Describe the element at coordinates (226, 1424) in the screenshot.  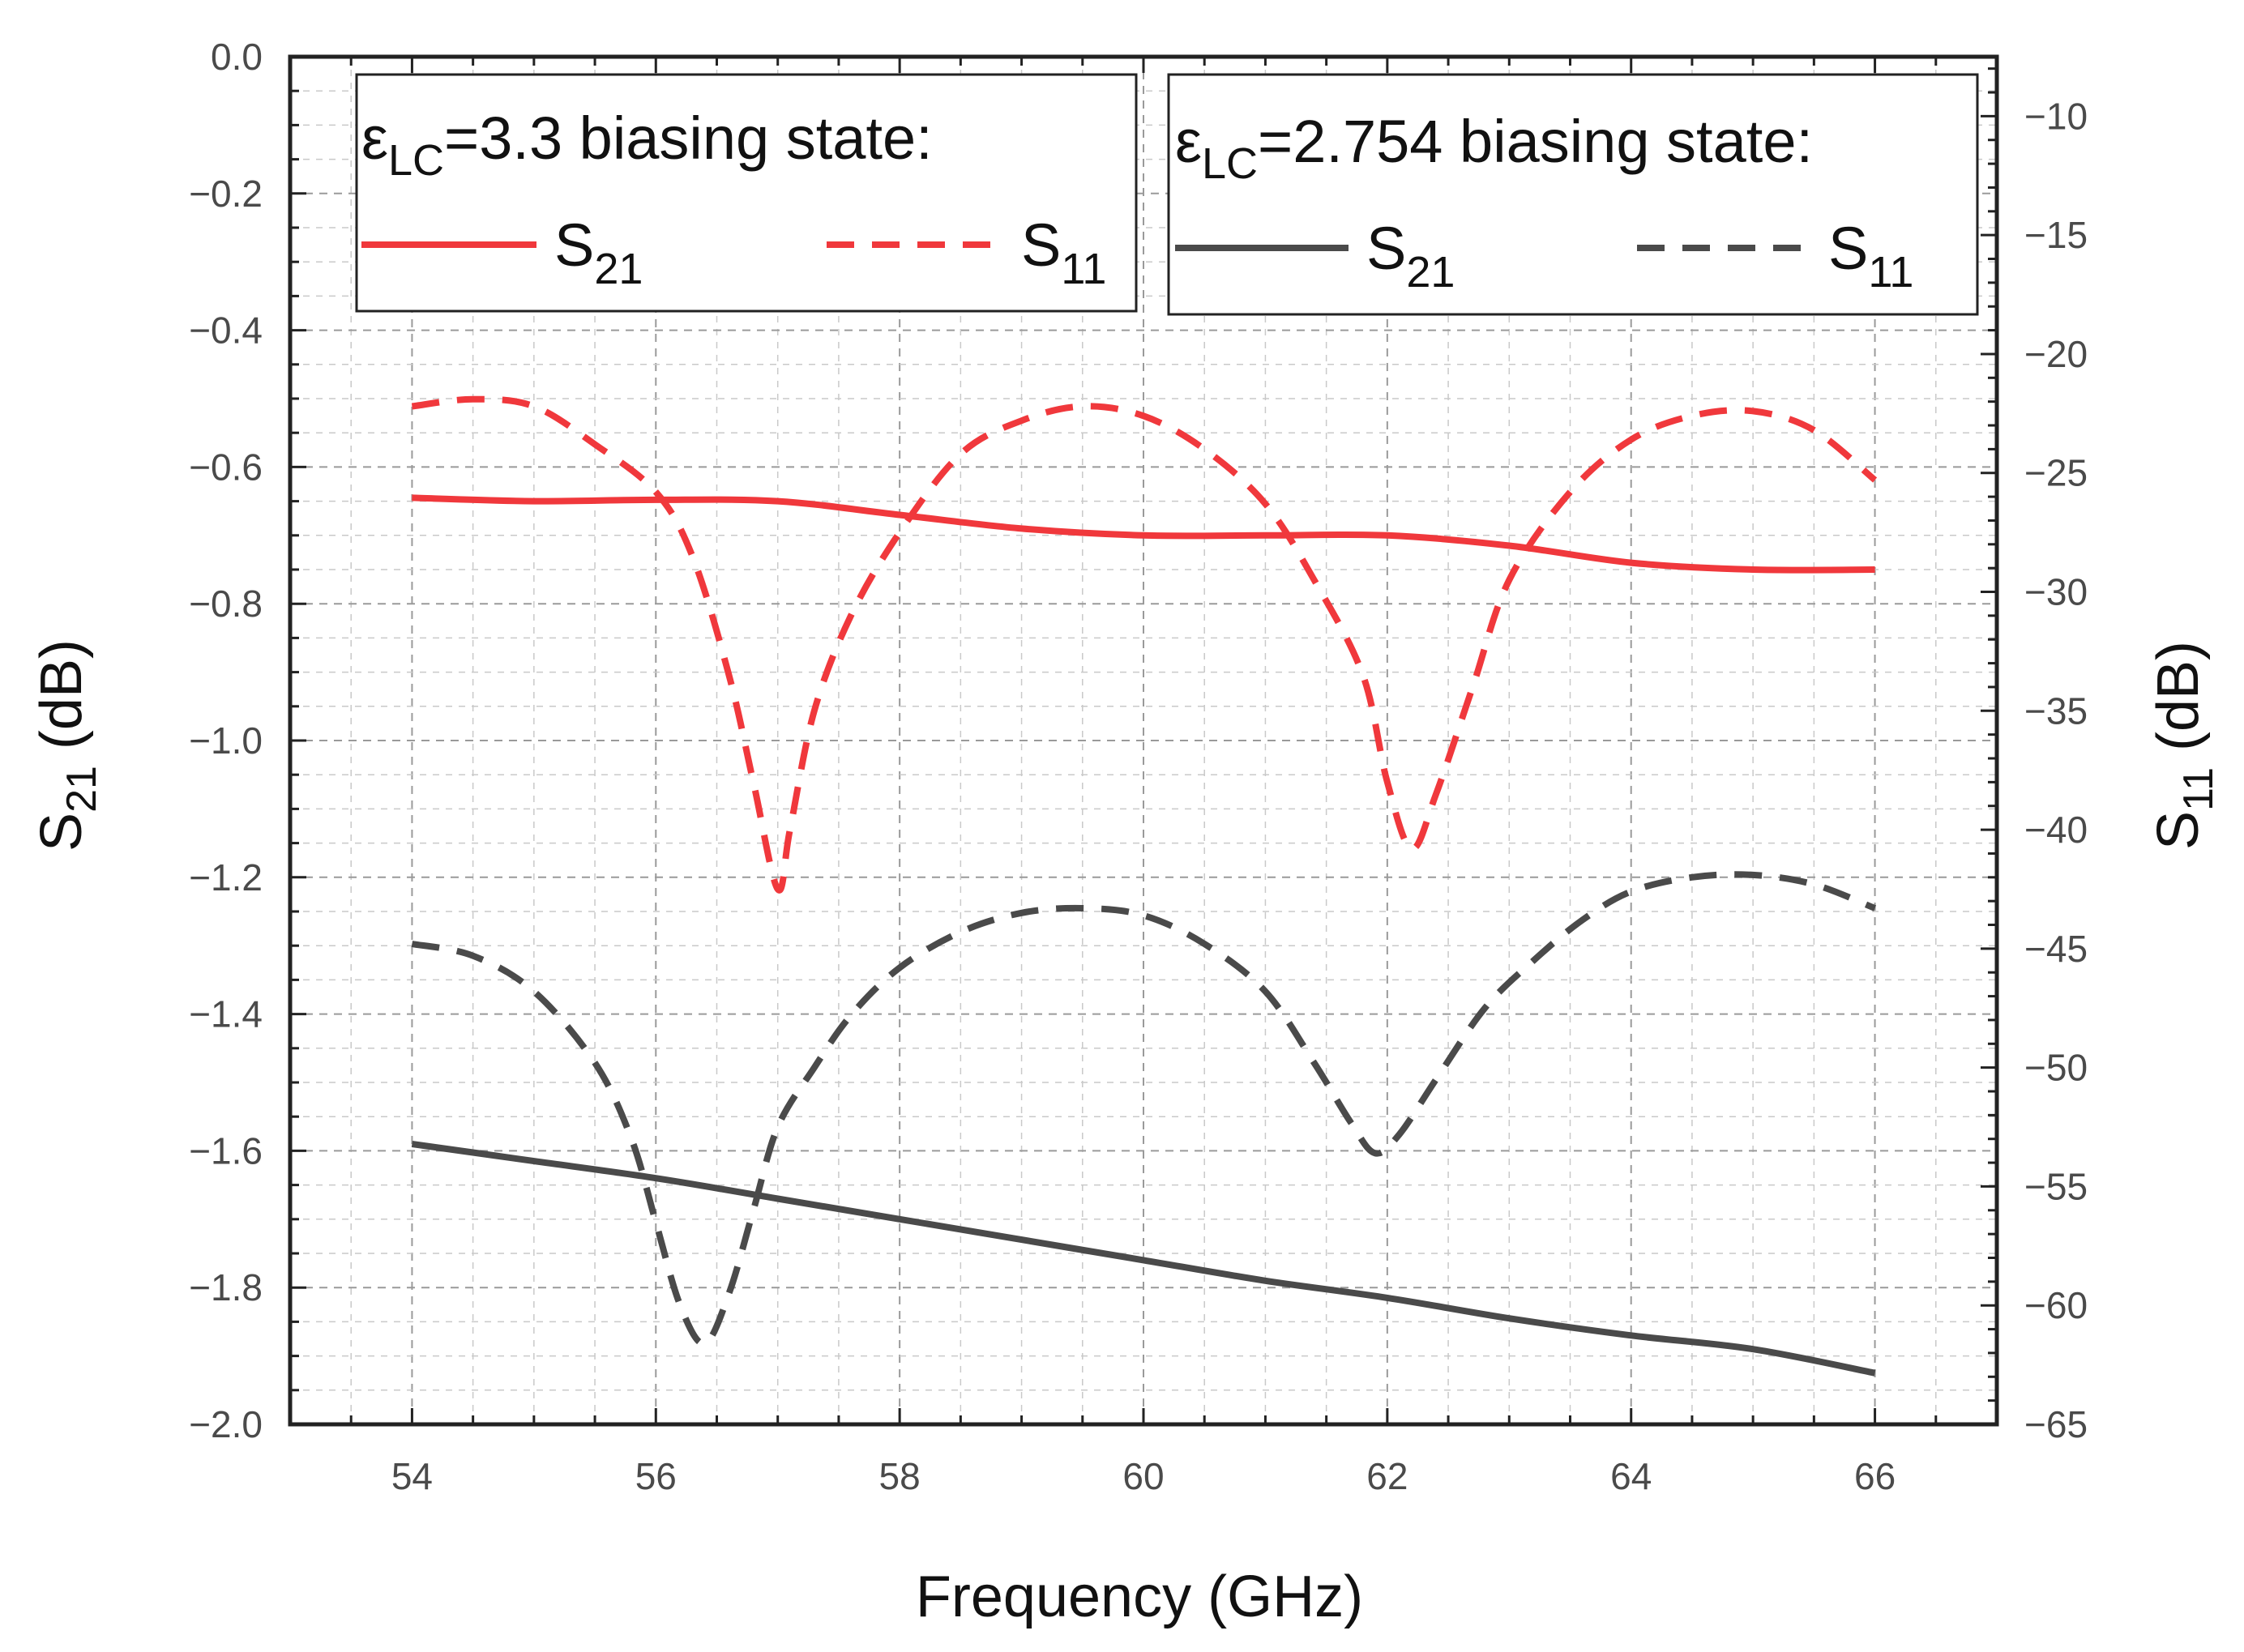
I see `y-left-tick-label: −2.0` at that location.